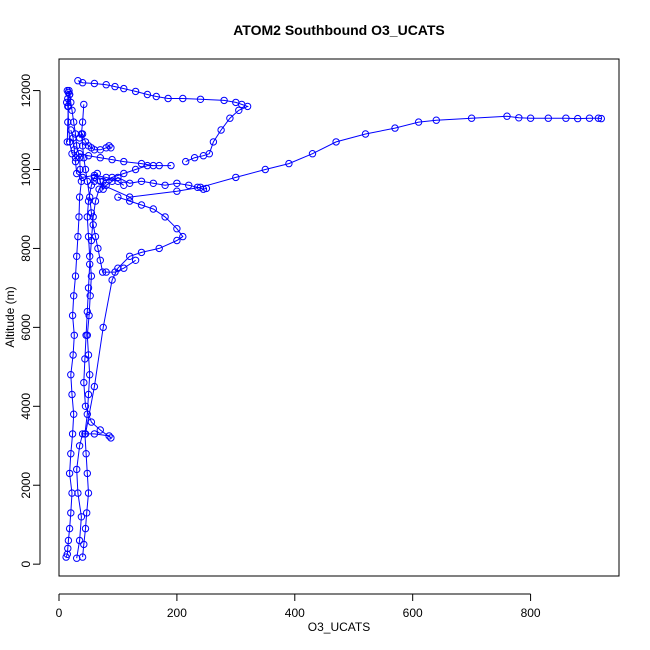 The image size is (650, 650). I want to click on x-tick-label: 600, so click(413, 613).